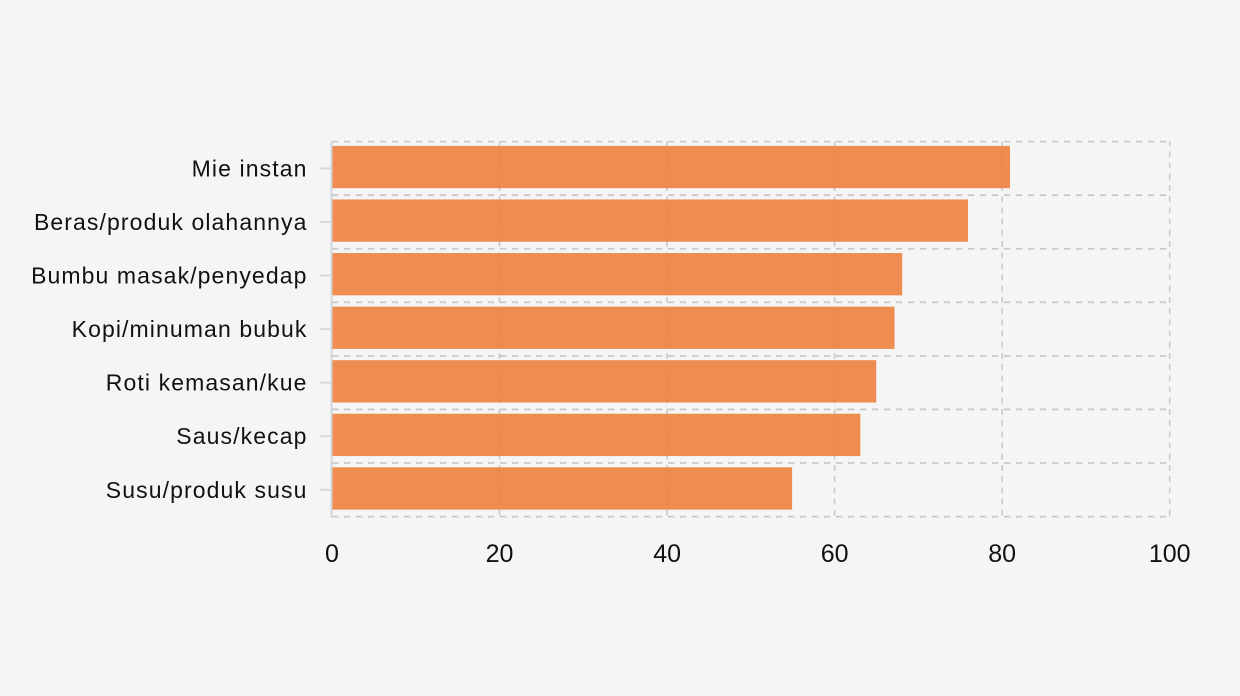 The height and width of the screenshot is (696, 1240). Describe the element at coordinates (250, 168) in the screenshot. I see `svg-text: Mie instan` at that location.